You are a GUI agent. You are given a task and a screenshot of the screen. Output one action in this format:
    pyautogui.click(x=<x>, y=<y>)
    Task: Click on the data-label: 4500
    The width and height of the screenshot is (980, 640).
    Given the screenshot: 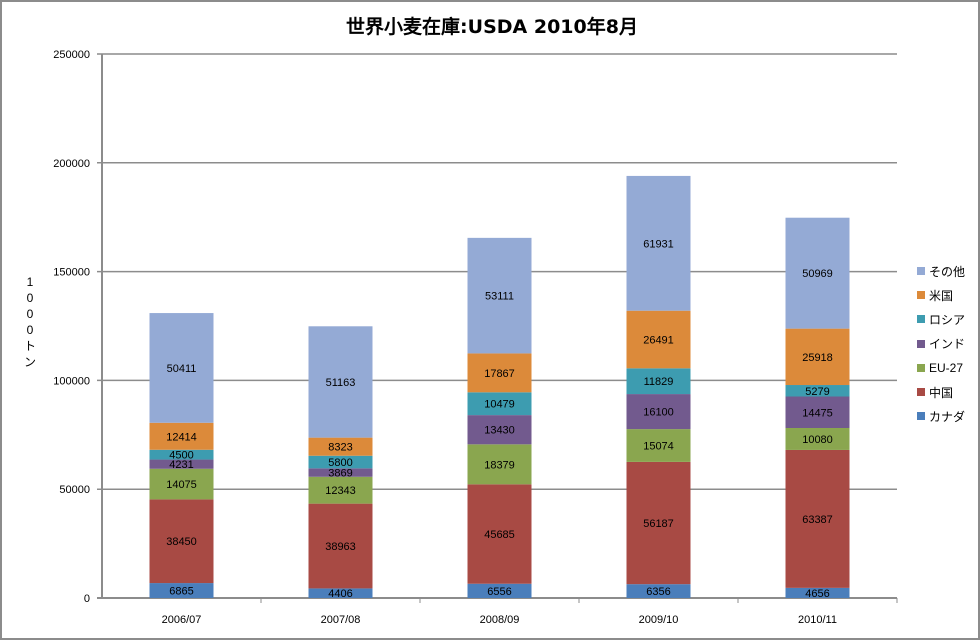 What is the action you would take?
    pyautogui.click(x=181, y=456)
    